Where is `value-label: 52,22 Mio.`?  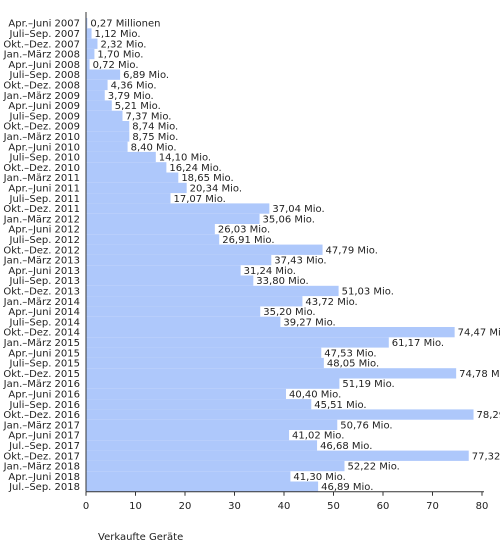
value-label: 52,22 Mio. is located at coordinates (373, 467).